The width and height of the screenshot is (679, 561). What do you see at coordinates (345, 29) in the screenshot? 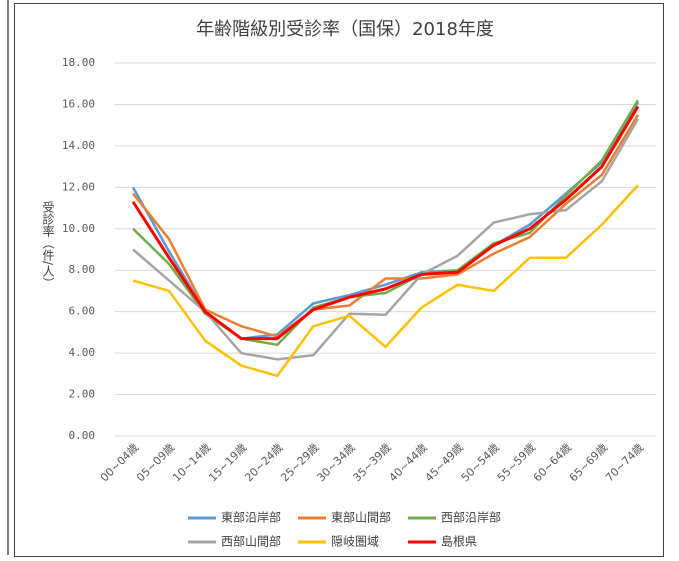
I see `chart-title: 年齢階級別受診率（国保）2018年度` at bounding box center [345, 29].